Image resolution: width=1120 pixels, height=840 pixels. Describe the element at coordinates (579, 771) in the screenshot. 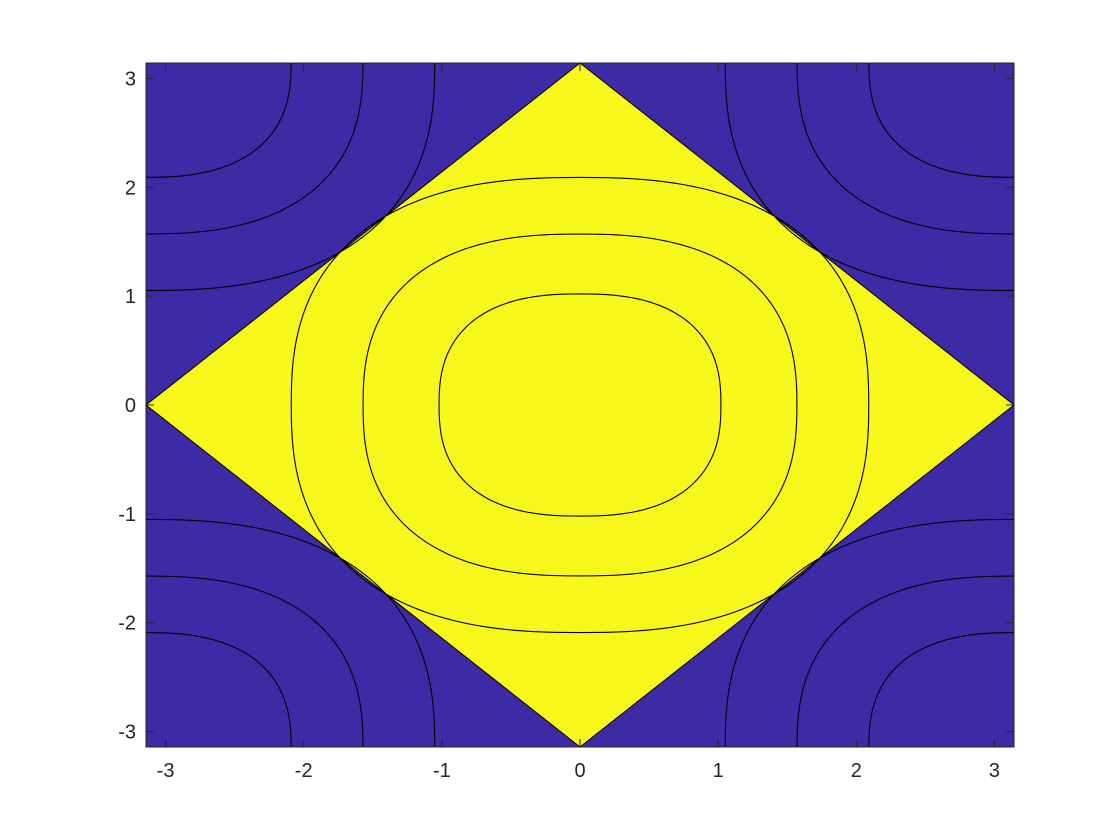

I see `x-tick-label: 0` at that location.